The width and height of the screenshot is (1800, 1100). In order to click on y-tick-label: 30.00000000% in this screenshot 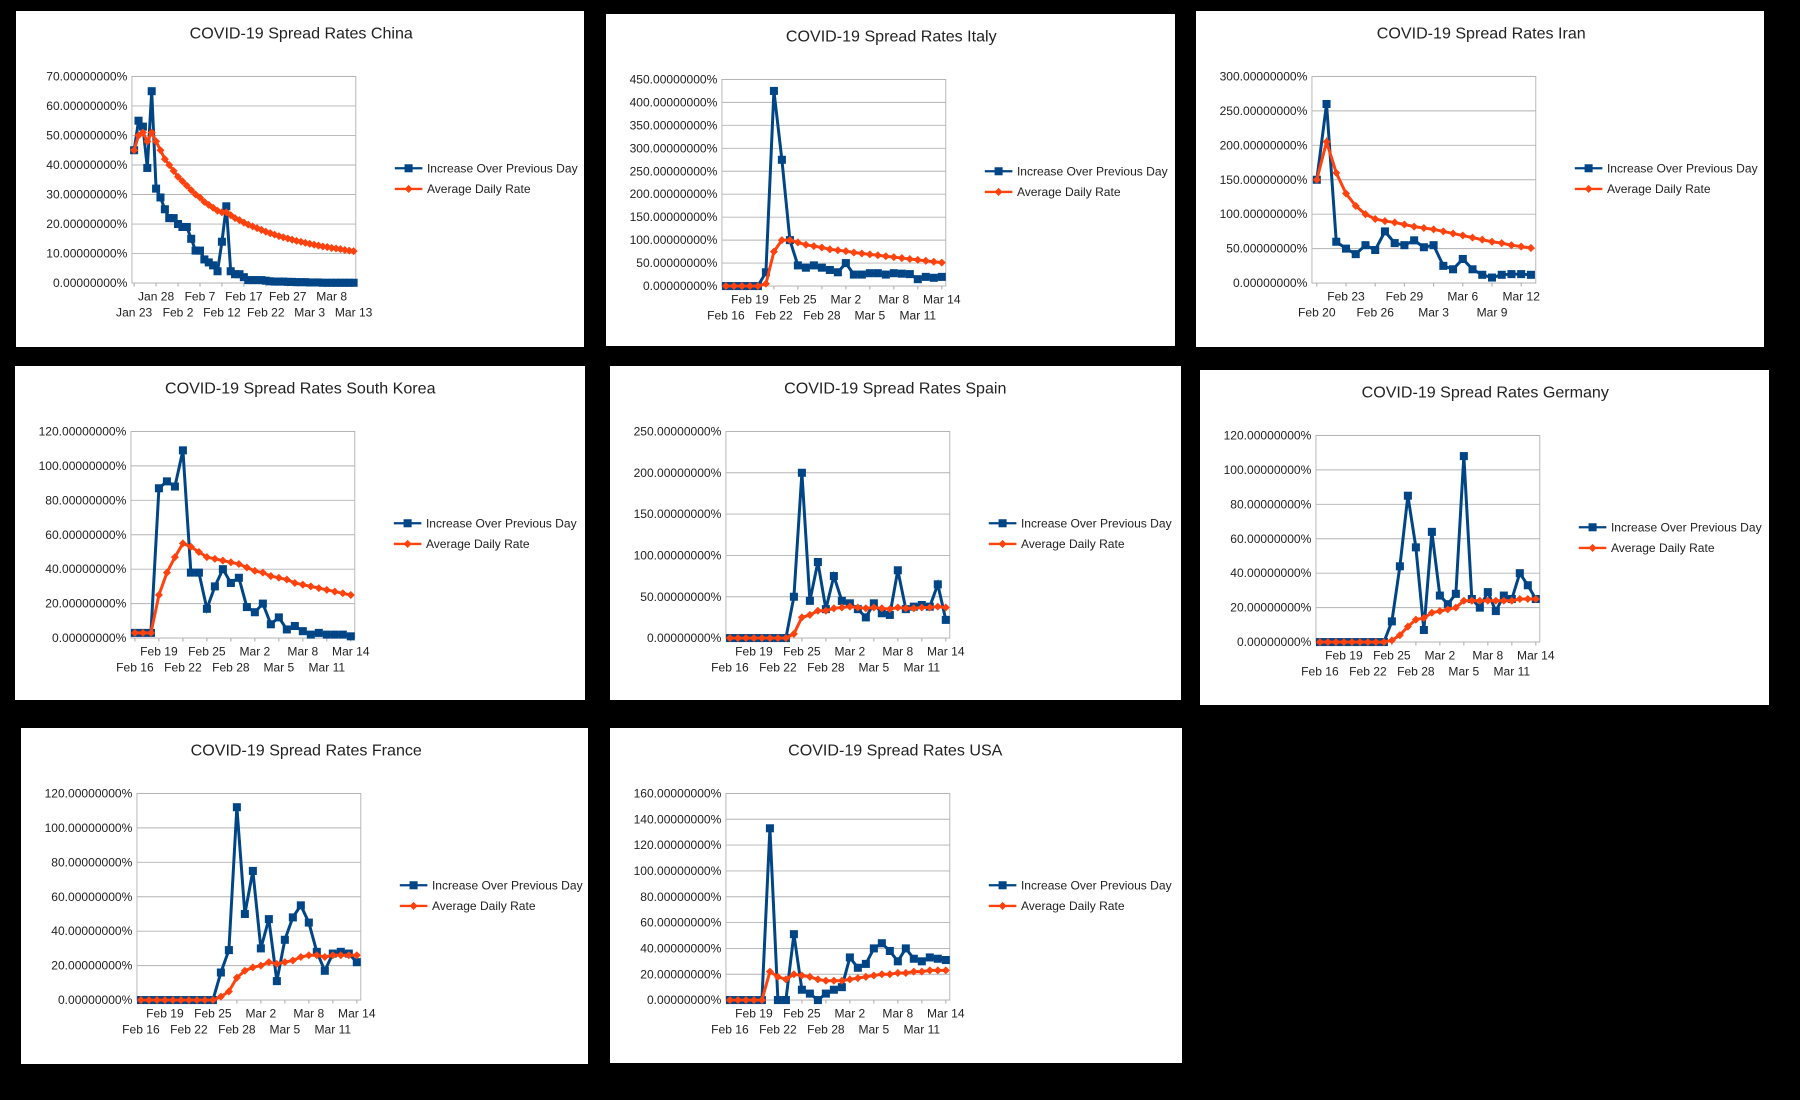, I will do `click(86, 195)`.